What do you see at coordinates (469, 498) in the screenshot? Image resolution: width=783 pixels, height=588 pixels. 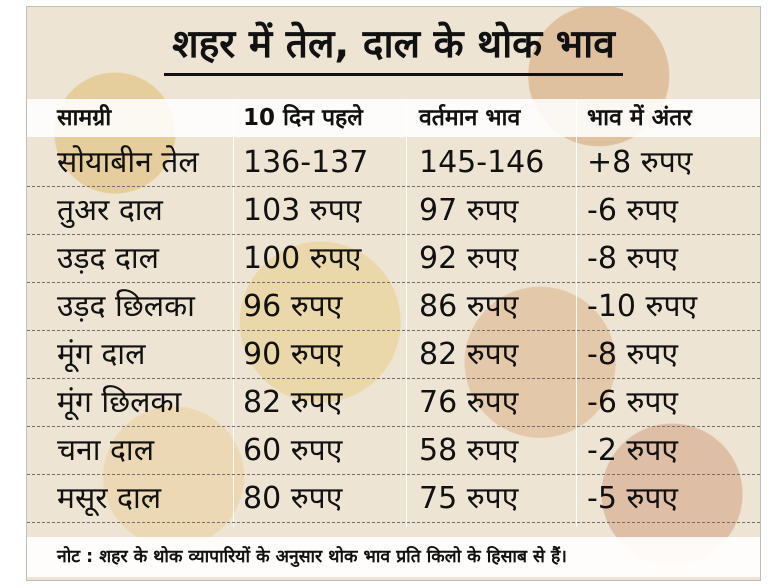 I see `cell-current-price: 75 रुपए` at bounding box center [469, 498].